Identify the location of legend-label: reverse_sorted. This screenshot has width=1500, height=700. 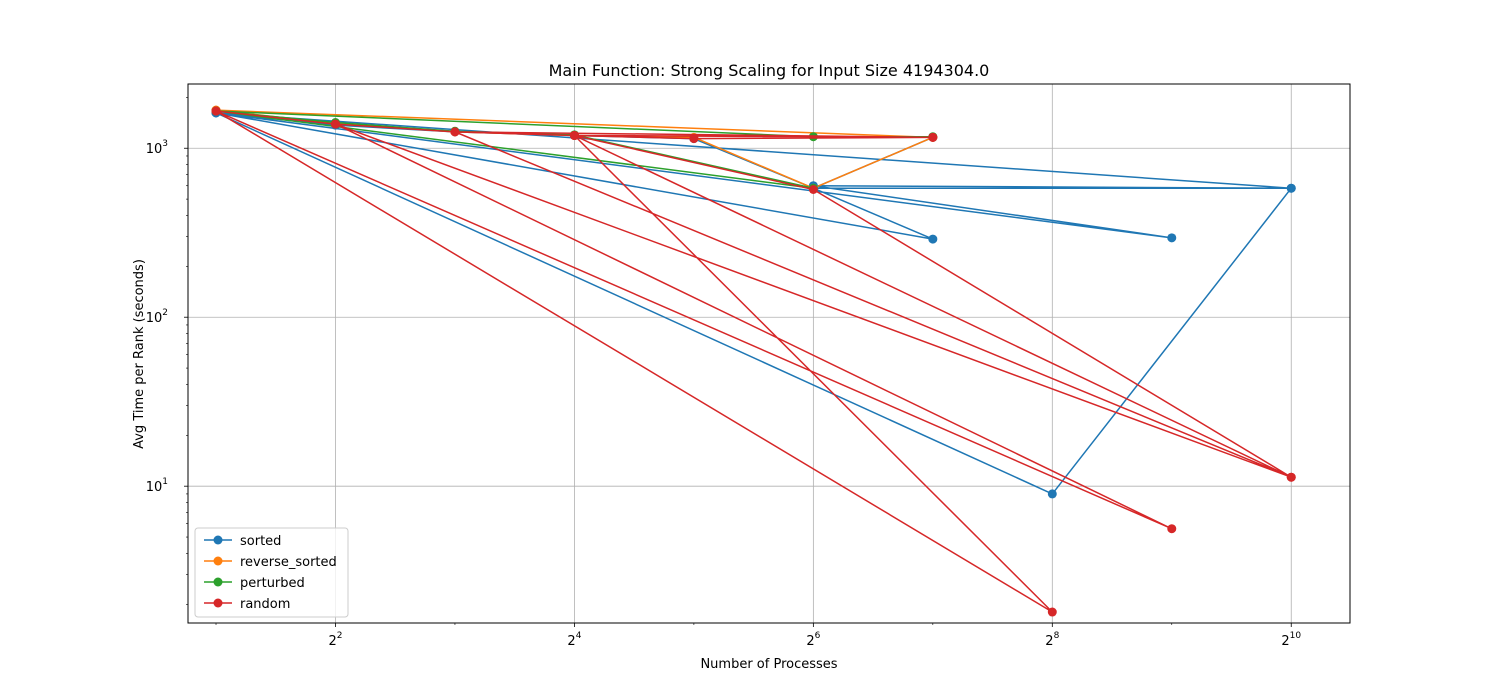
(288, 562).